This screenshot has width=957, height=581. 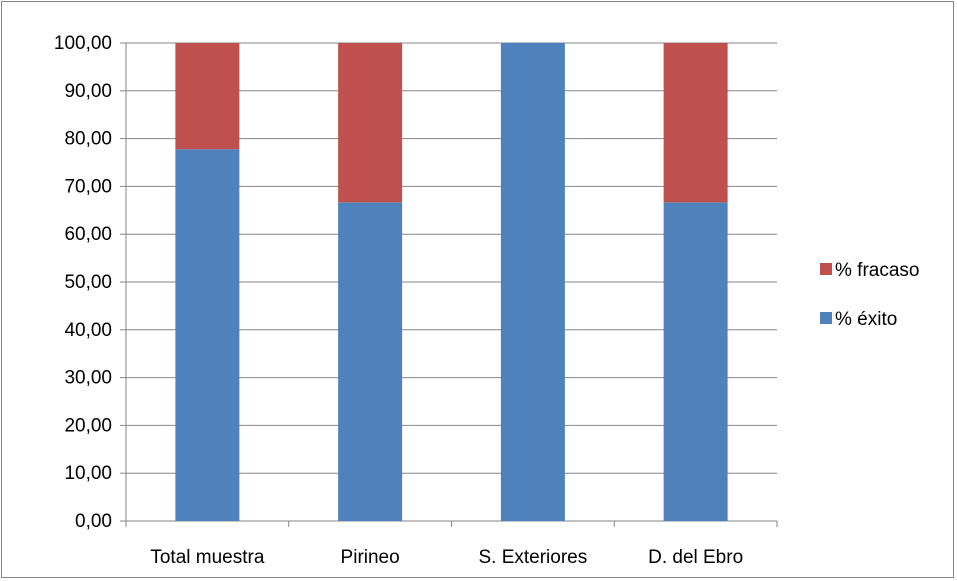 I want to click on y-tick-label: 0,00, so click(x=93, y=521).